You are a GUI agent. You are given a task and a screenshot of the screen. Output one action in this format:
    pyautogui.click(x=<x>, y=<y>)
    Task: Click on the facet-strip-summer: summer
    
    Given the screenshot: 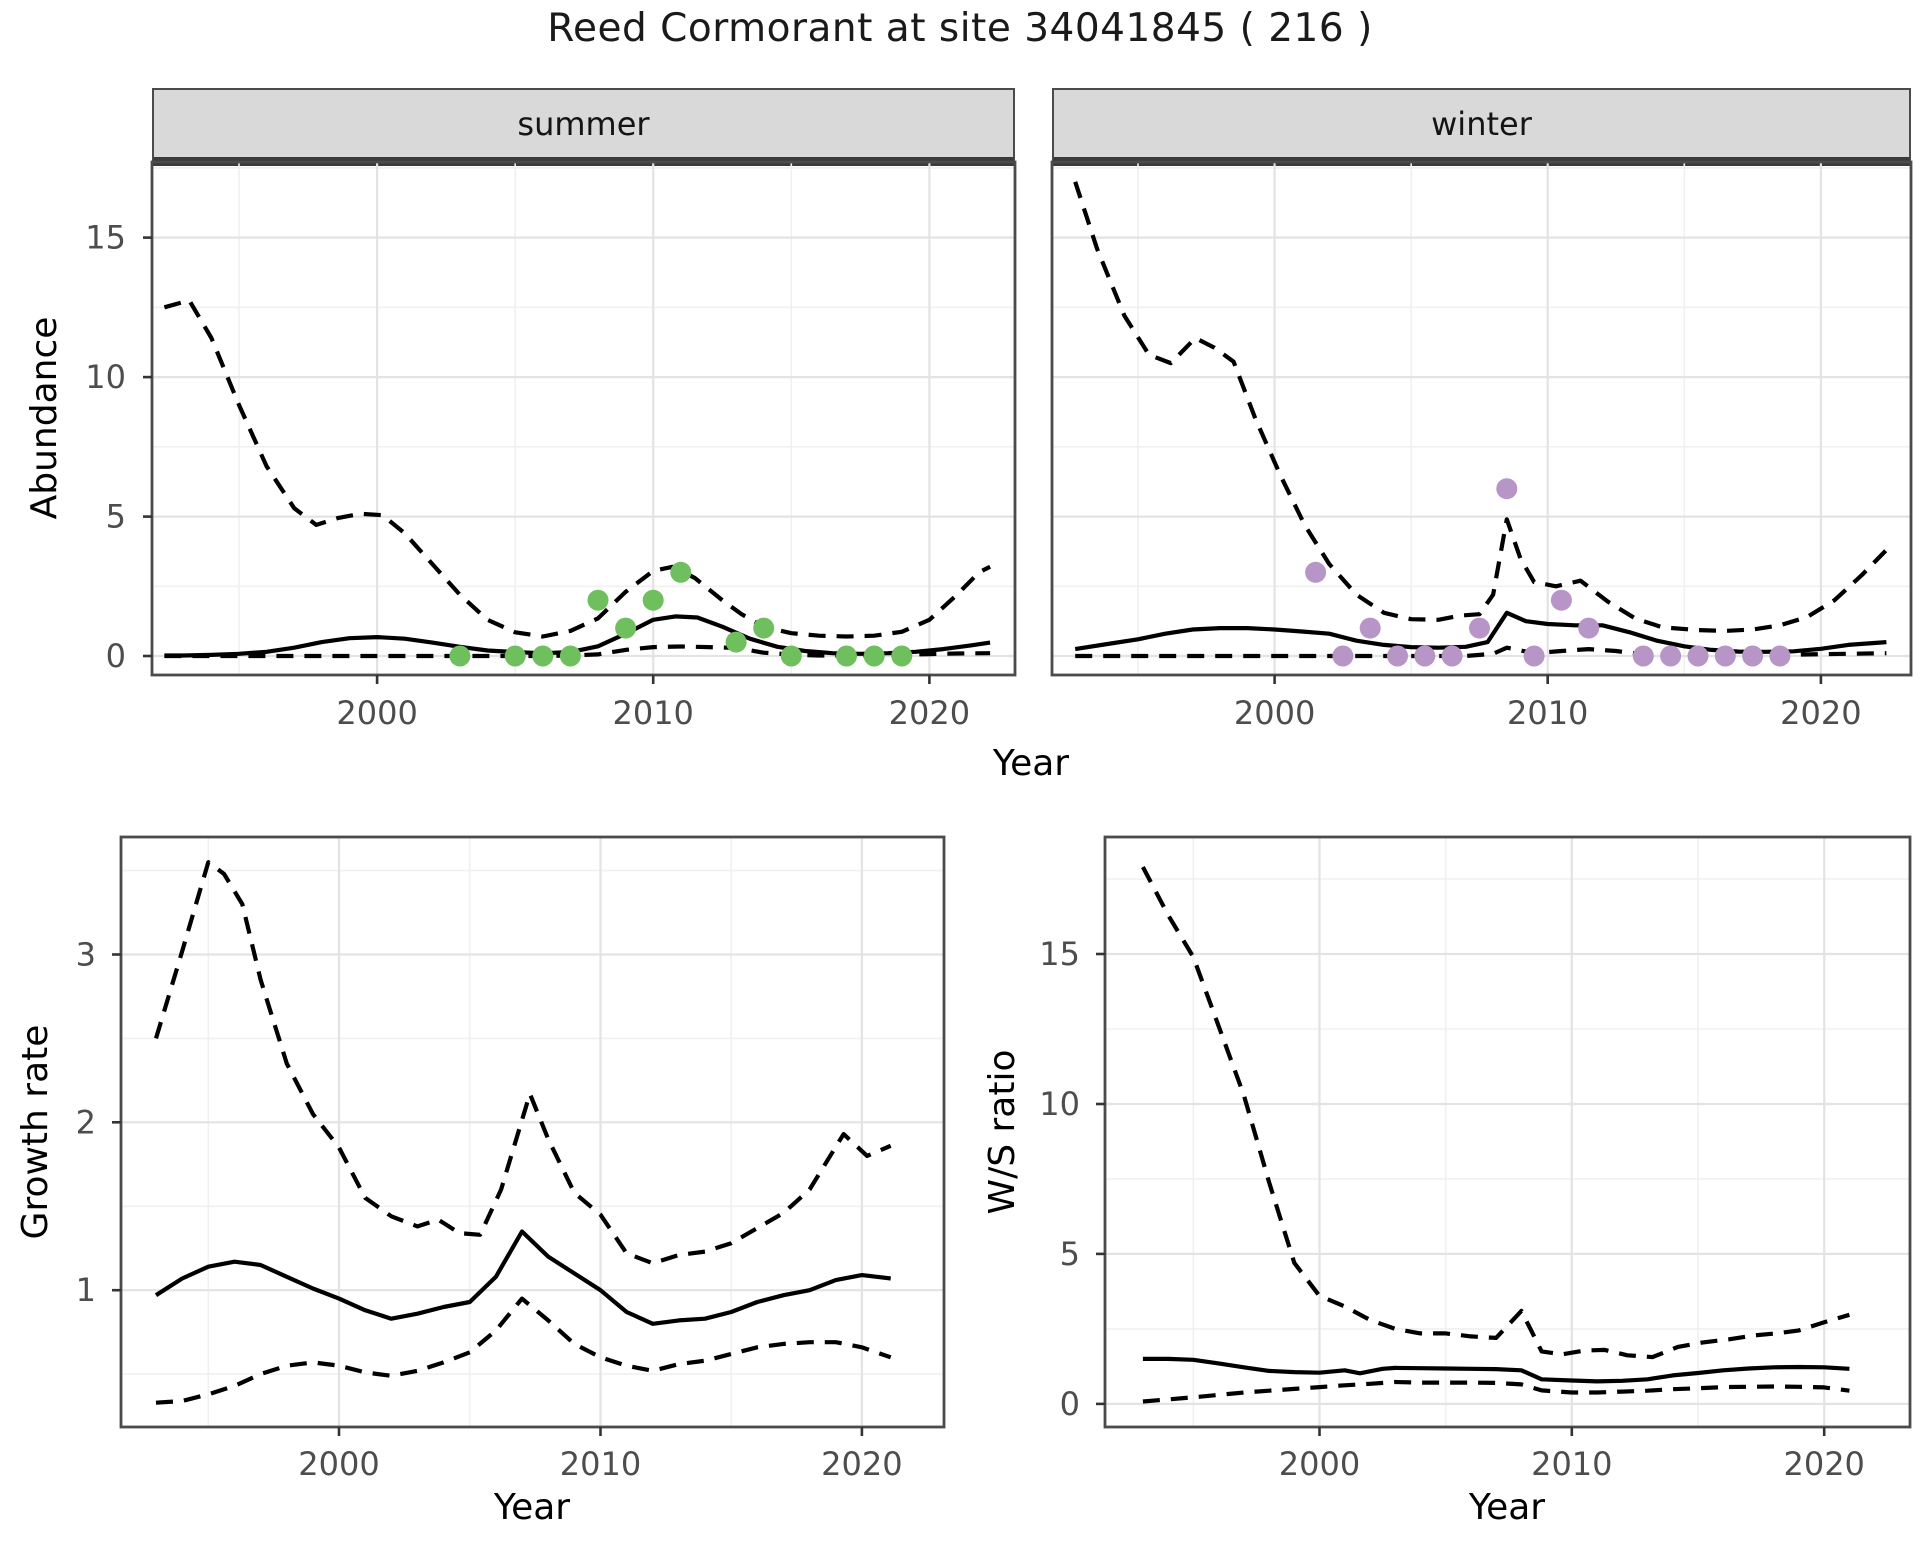 What is the action you would take?
    pyautogui.click(x=583, y=127)
    